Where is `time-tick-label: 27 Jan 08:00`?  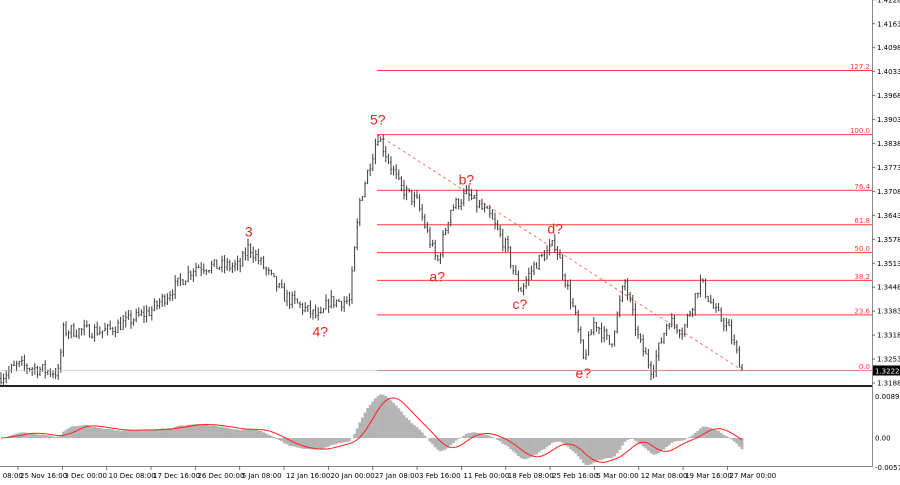 time-tick-label: 27 Jan 08:00 is located at coordinates (397, 476).